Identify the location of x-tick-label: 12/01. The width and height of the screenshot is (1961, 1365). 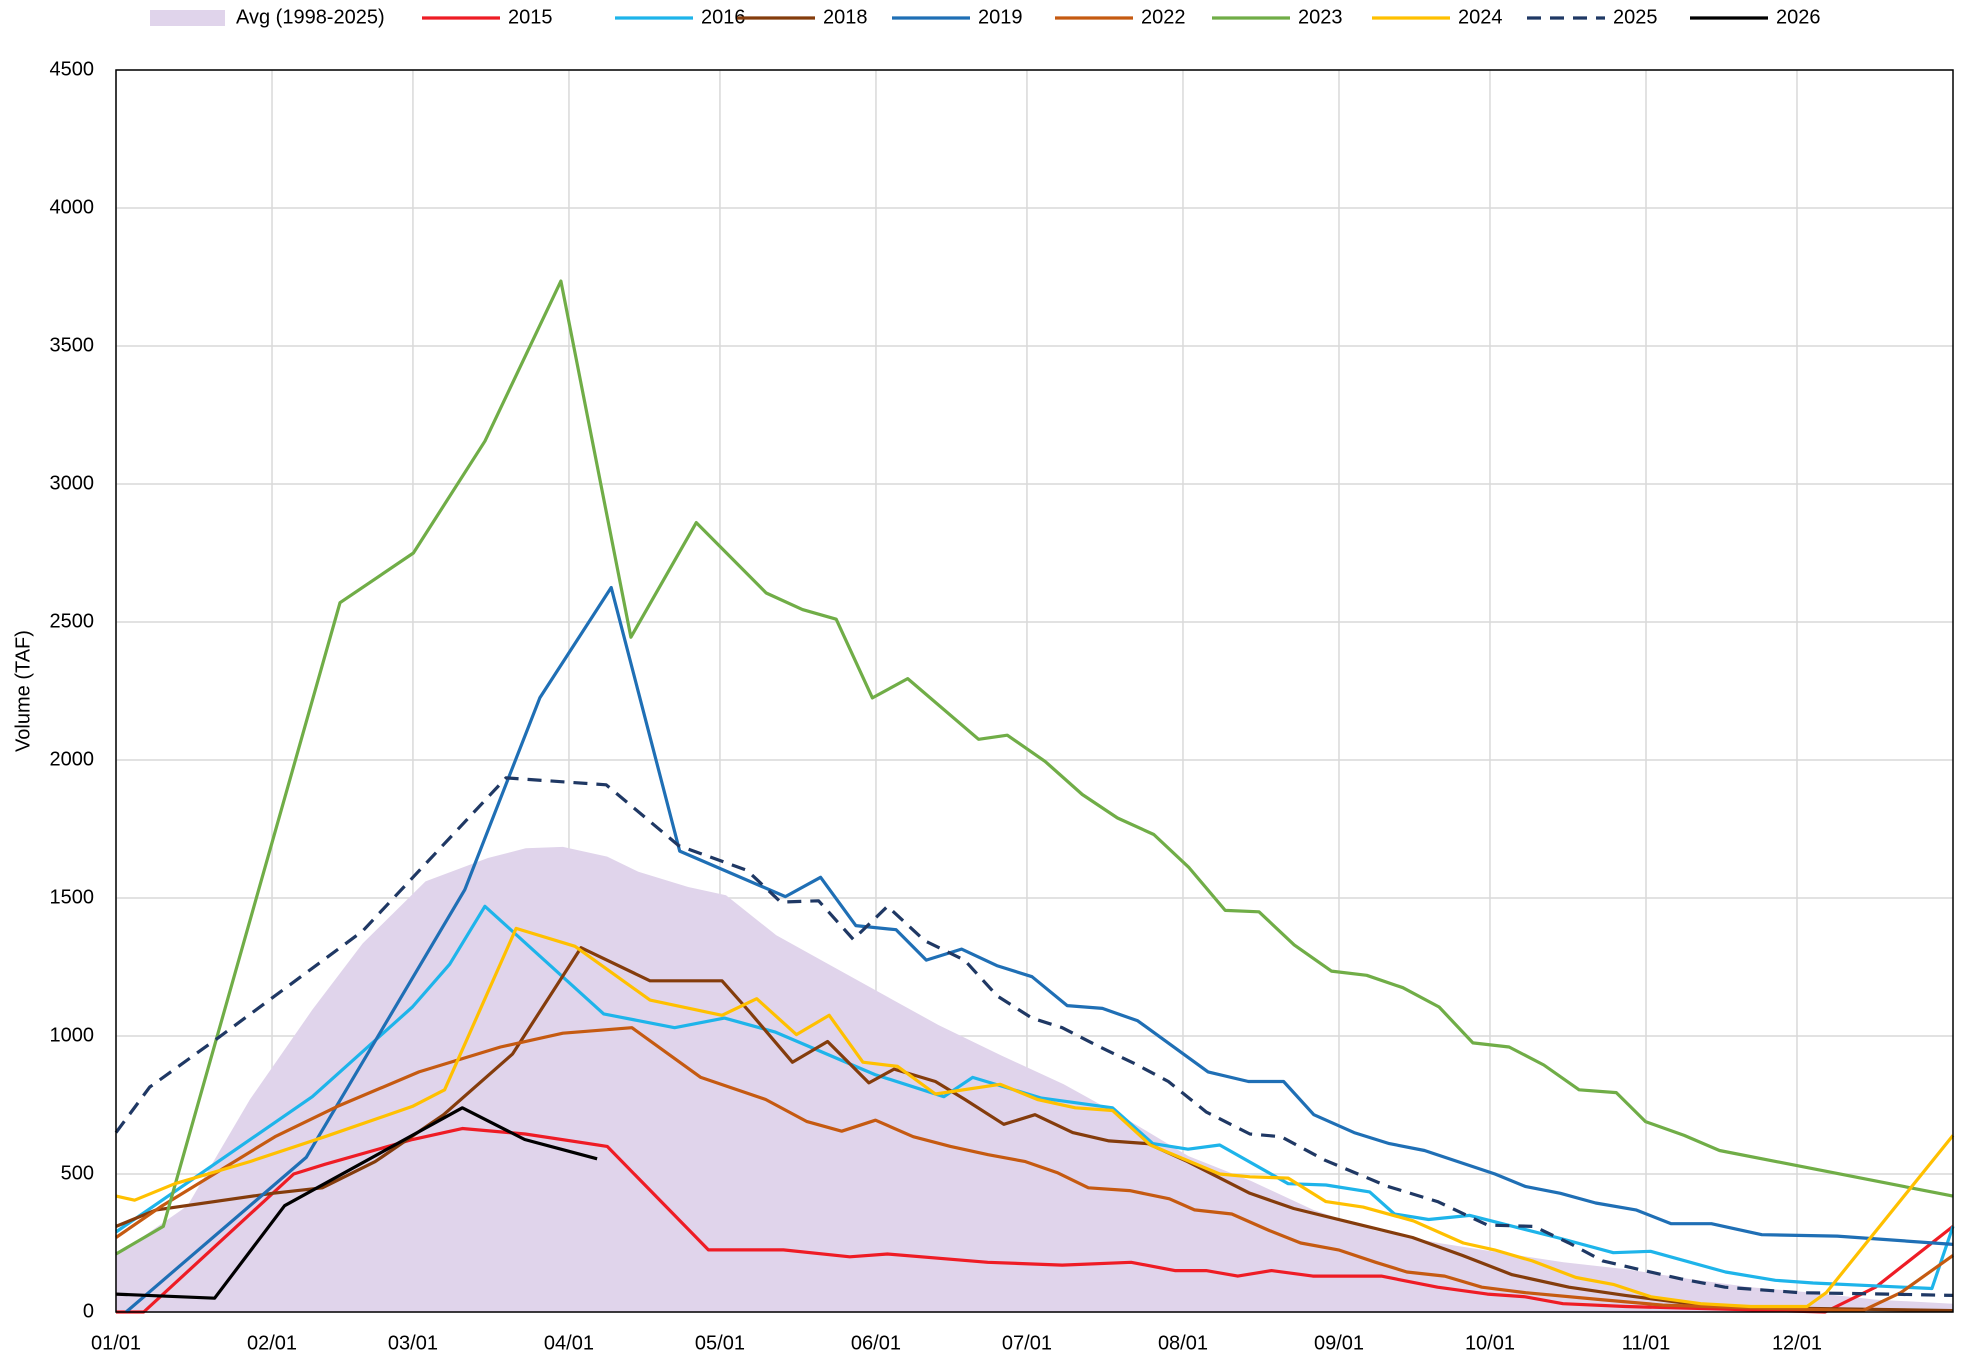
(1797, 1343).